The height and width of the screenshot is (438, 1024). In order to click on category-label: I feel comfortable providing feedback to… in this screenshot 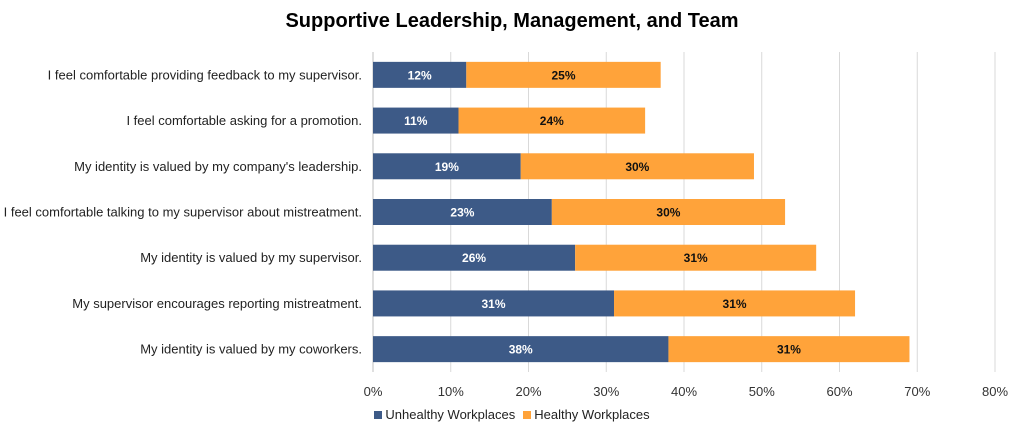, I will do `click(205, 74)`.